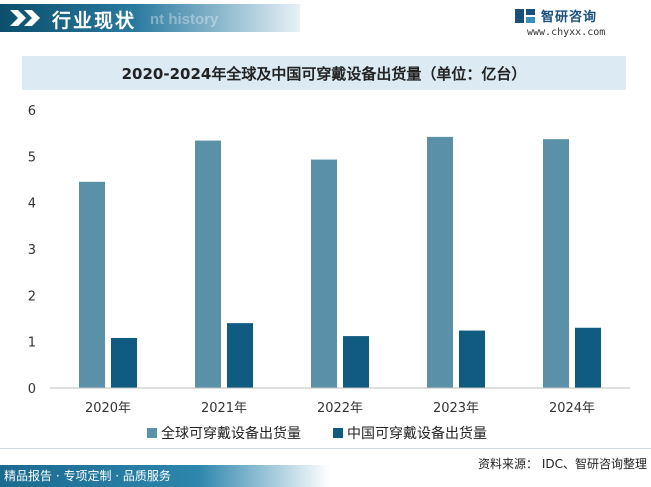 The image size is (651, 487). What do you see at coordinates (94, 21) in the screenshot?
I see `section-title: 行业现状` at bounding box center [94, 21].